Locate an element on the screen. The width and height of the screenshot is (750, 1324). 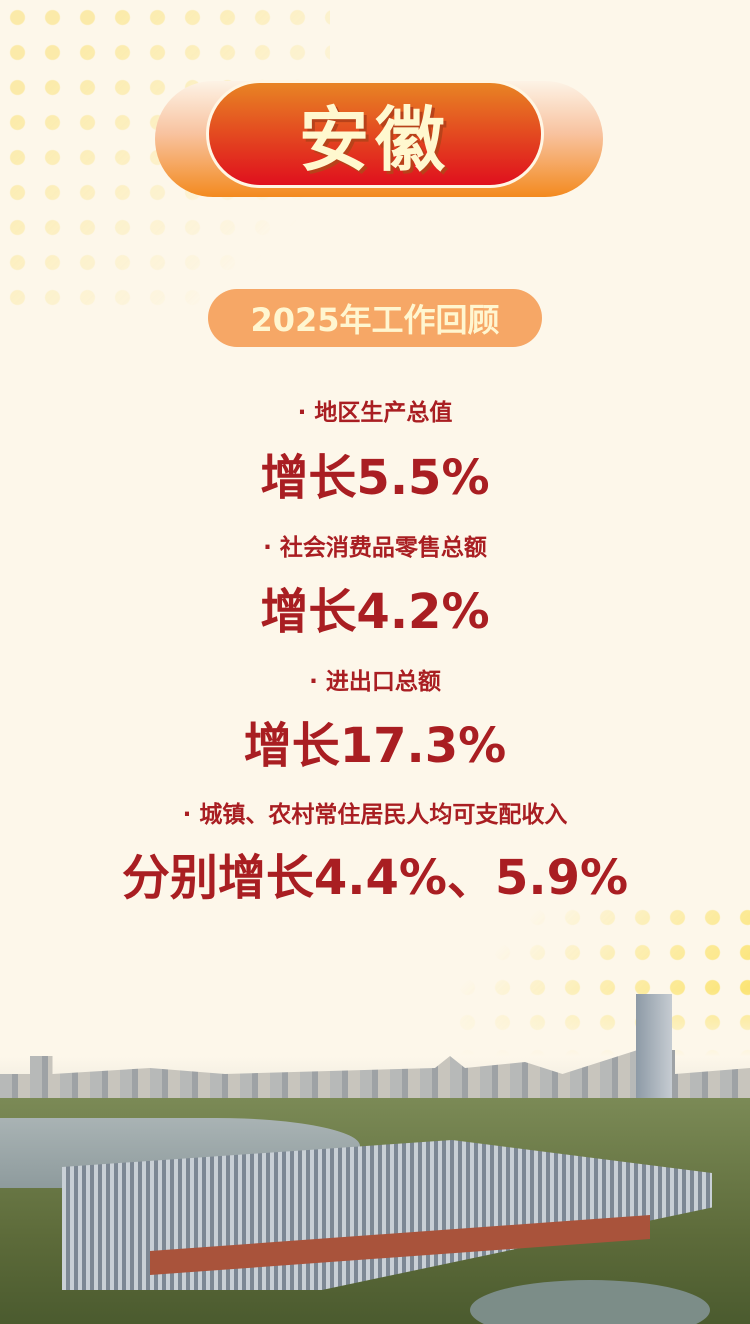
stat-label: · 进出口总额 is located at coordinates (375, 682).